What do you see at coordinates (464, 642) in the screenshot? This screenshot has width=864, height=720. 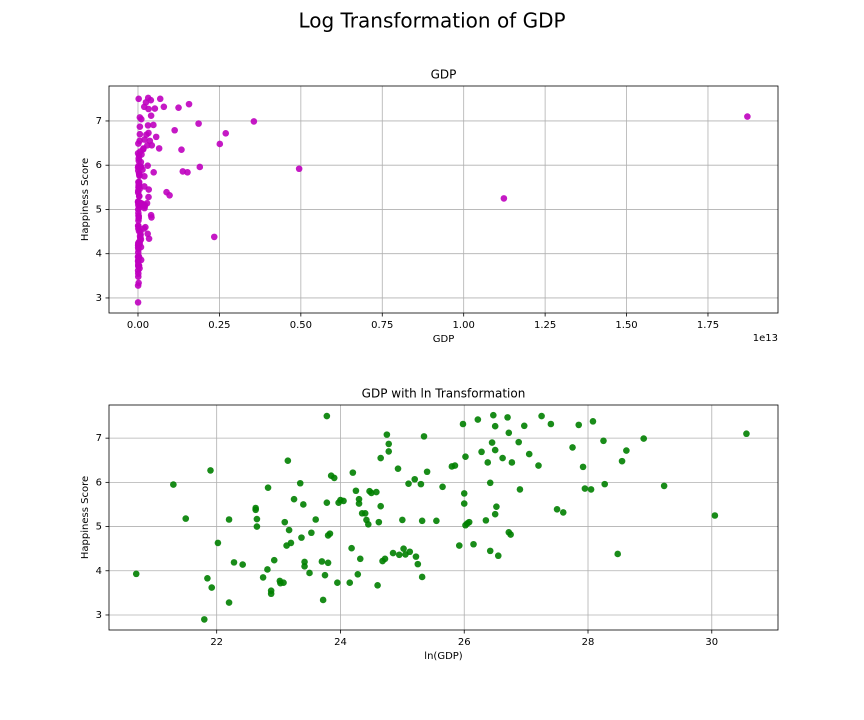 I see `x-tick-label: 26` at bounding box center [464, 642].